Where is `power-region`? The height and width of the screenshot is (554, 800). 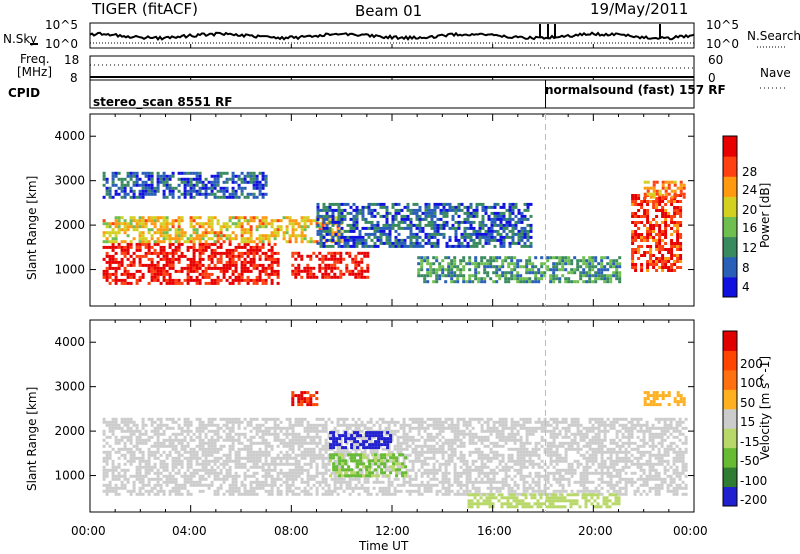
power-region is located at coordinates (519, 270).